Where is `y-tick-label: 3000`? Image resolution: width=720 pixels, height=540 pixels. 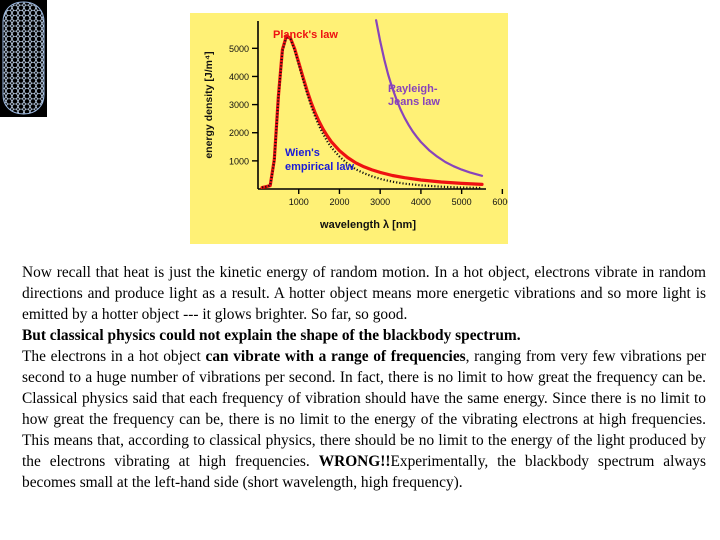 y-tick-label: 3000 is located at coordinates (239, 105).